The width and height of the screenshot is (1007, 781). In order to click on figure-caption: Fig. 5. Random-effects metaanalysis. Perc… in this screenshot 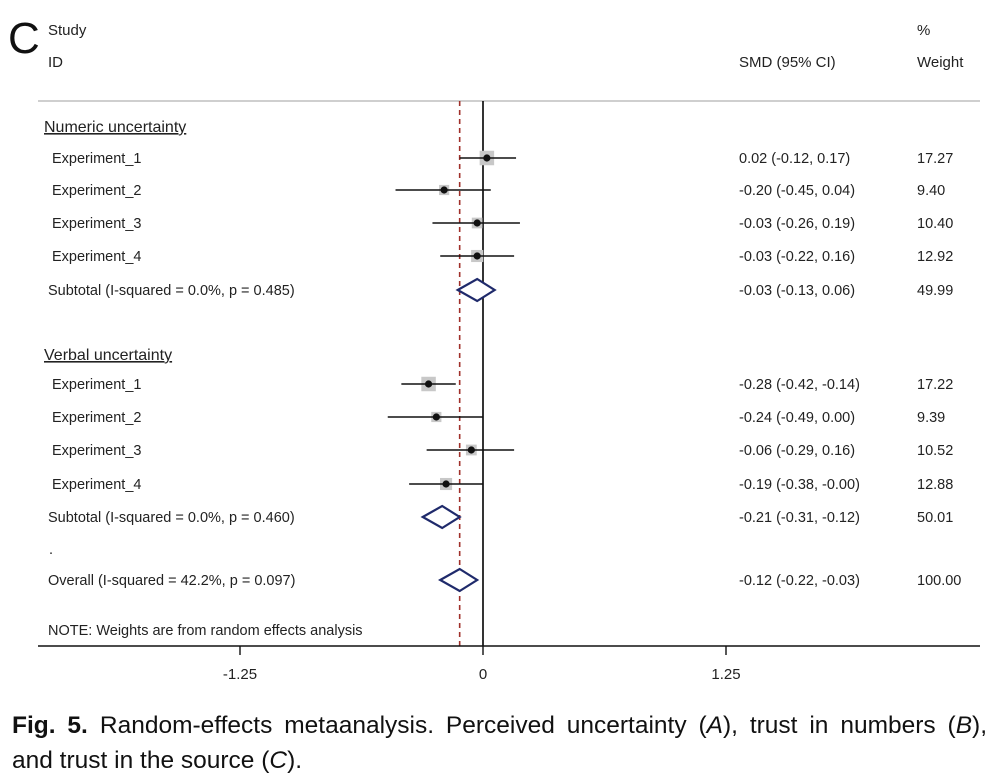, I will do `click(499, 743)`.